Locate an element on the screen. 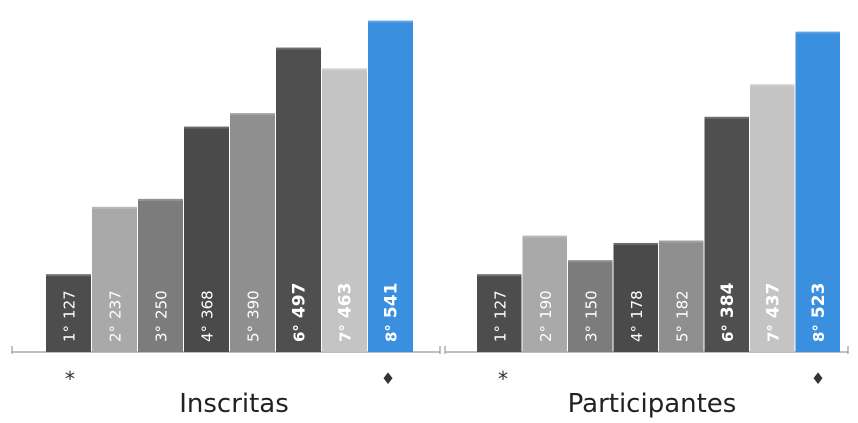 The height and width of the screenshot is (423, 858). data-label: 2°237 is located at coordinates (116, 316).